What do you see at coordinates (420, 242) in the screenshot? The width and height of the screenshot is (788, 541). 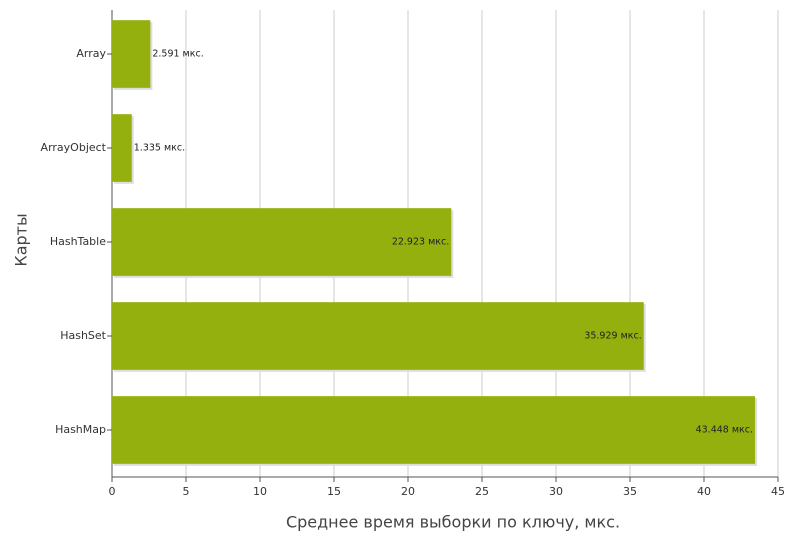 I see `value-label: 22.923 мкс.` at bounding box center [420, 242].